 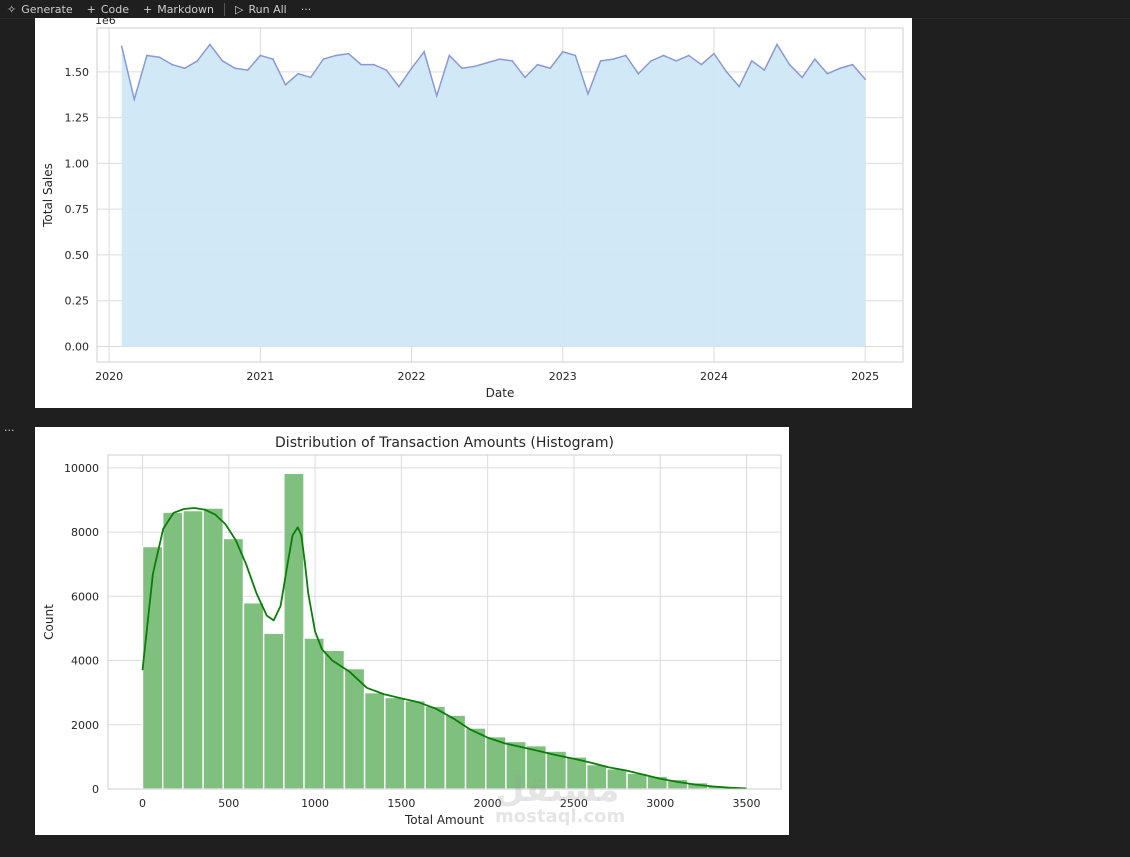 What do you see at coordinates (412, 376) in the screenshot?
I see `x-tick-label: 2022` at bounding box center [412, 376].